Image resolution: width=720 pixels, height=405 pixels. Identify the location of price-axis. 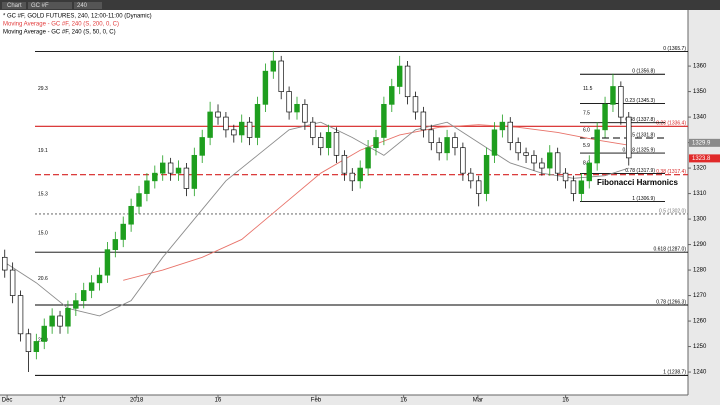
(704, 207).